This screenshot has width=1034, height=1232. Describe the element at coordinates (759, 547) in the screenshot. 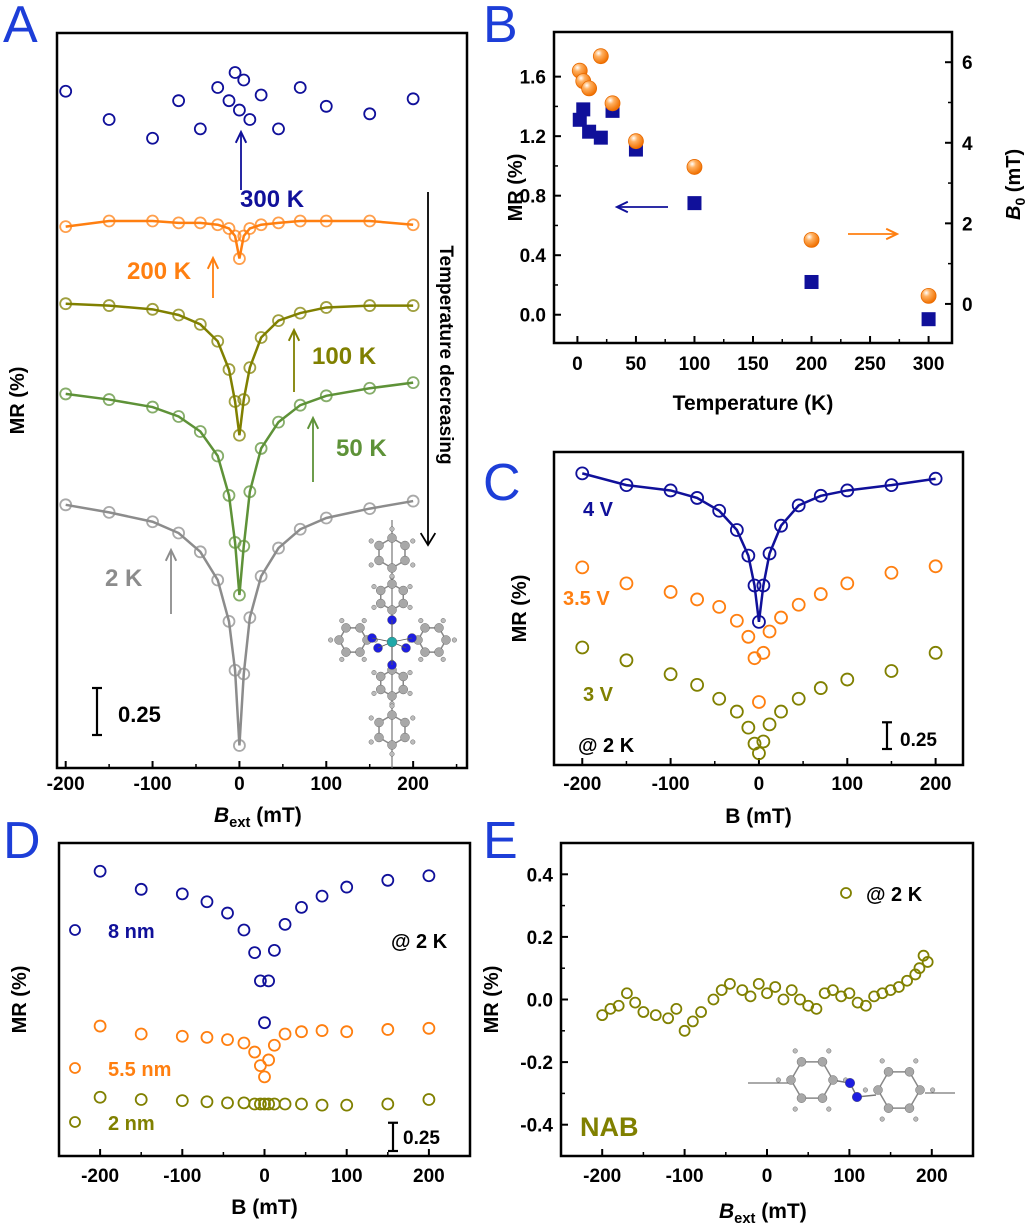

I see `series-4-v` at that location.